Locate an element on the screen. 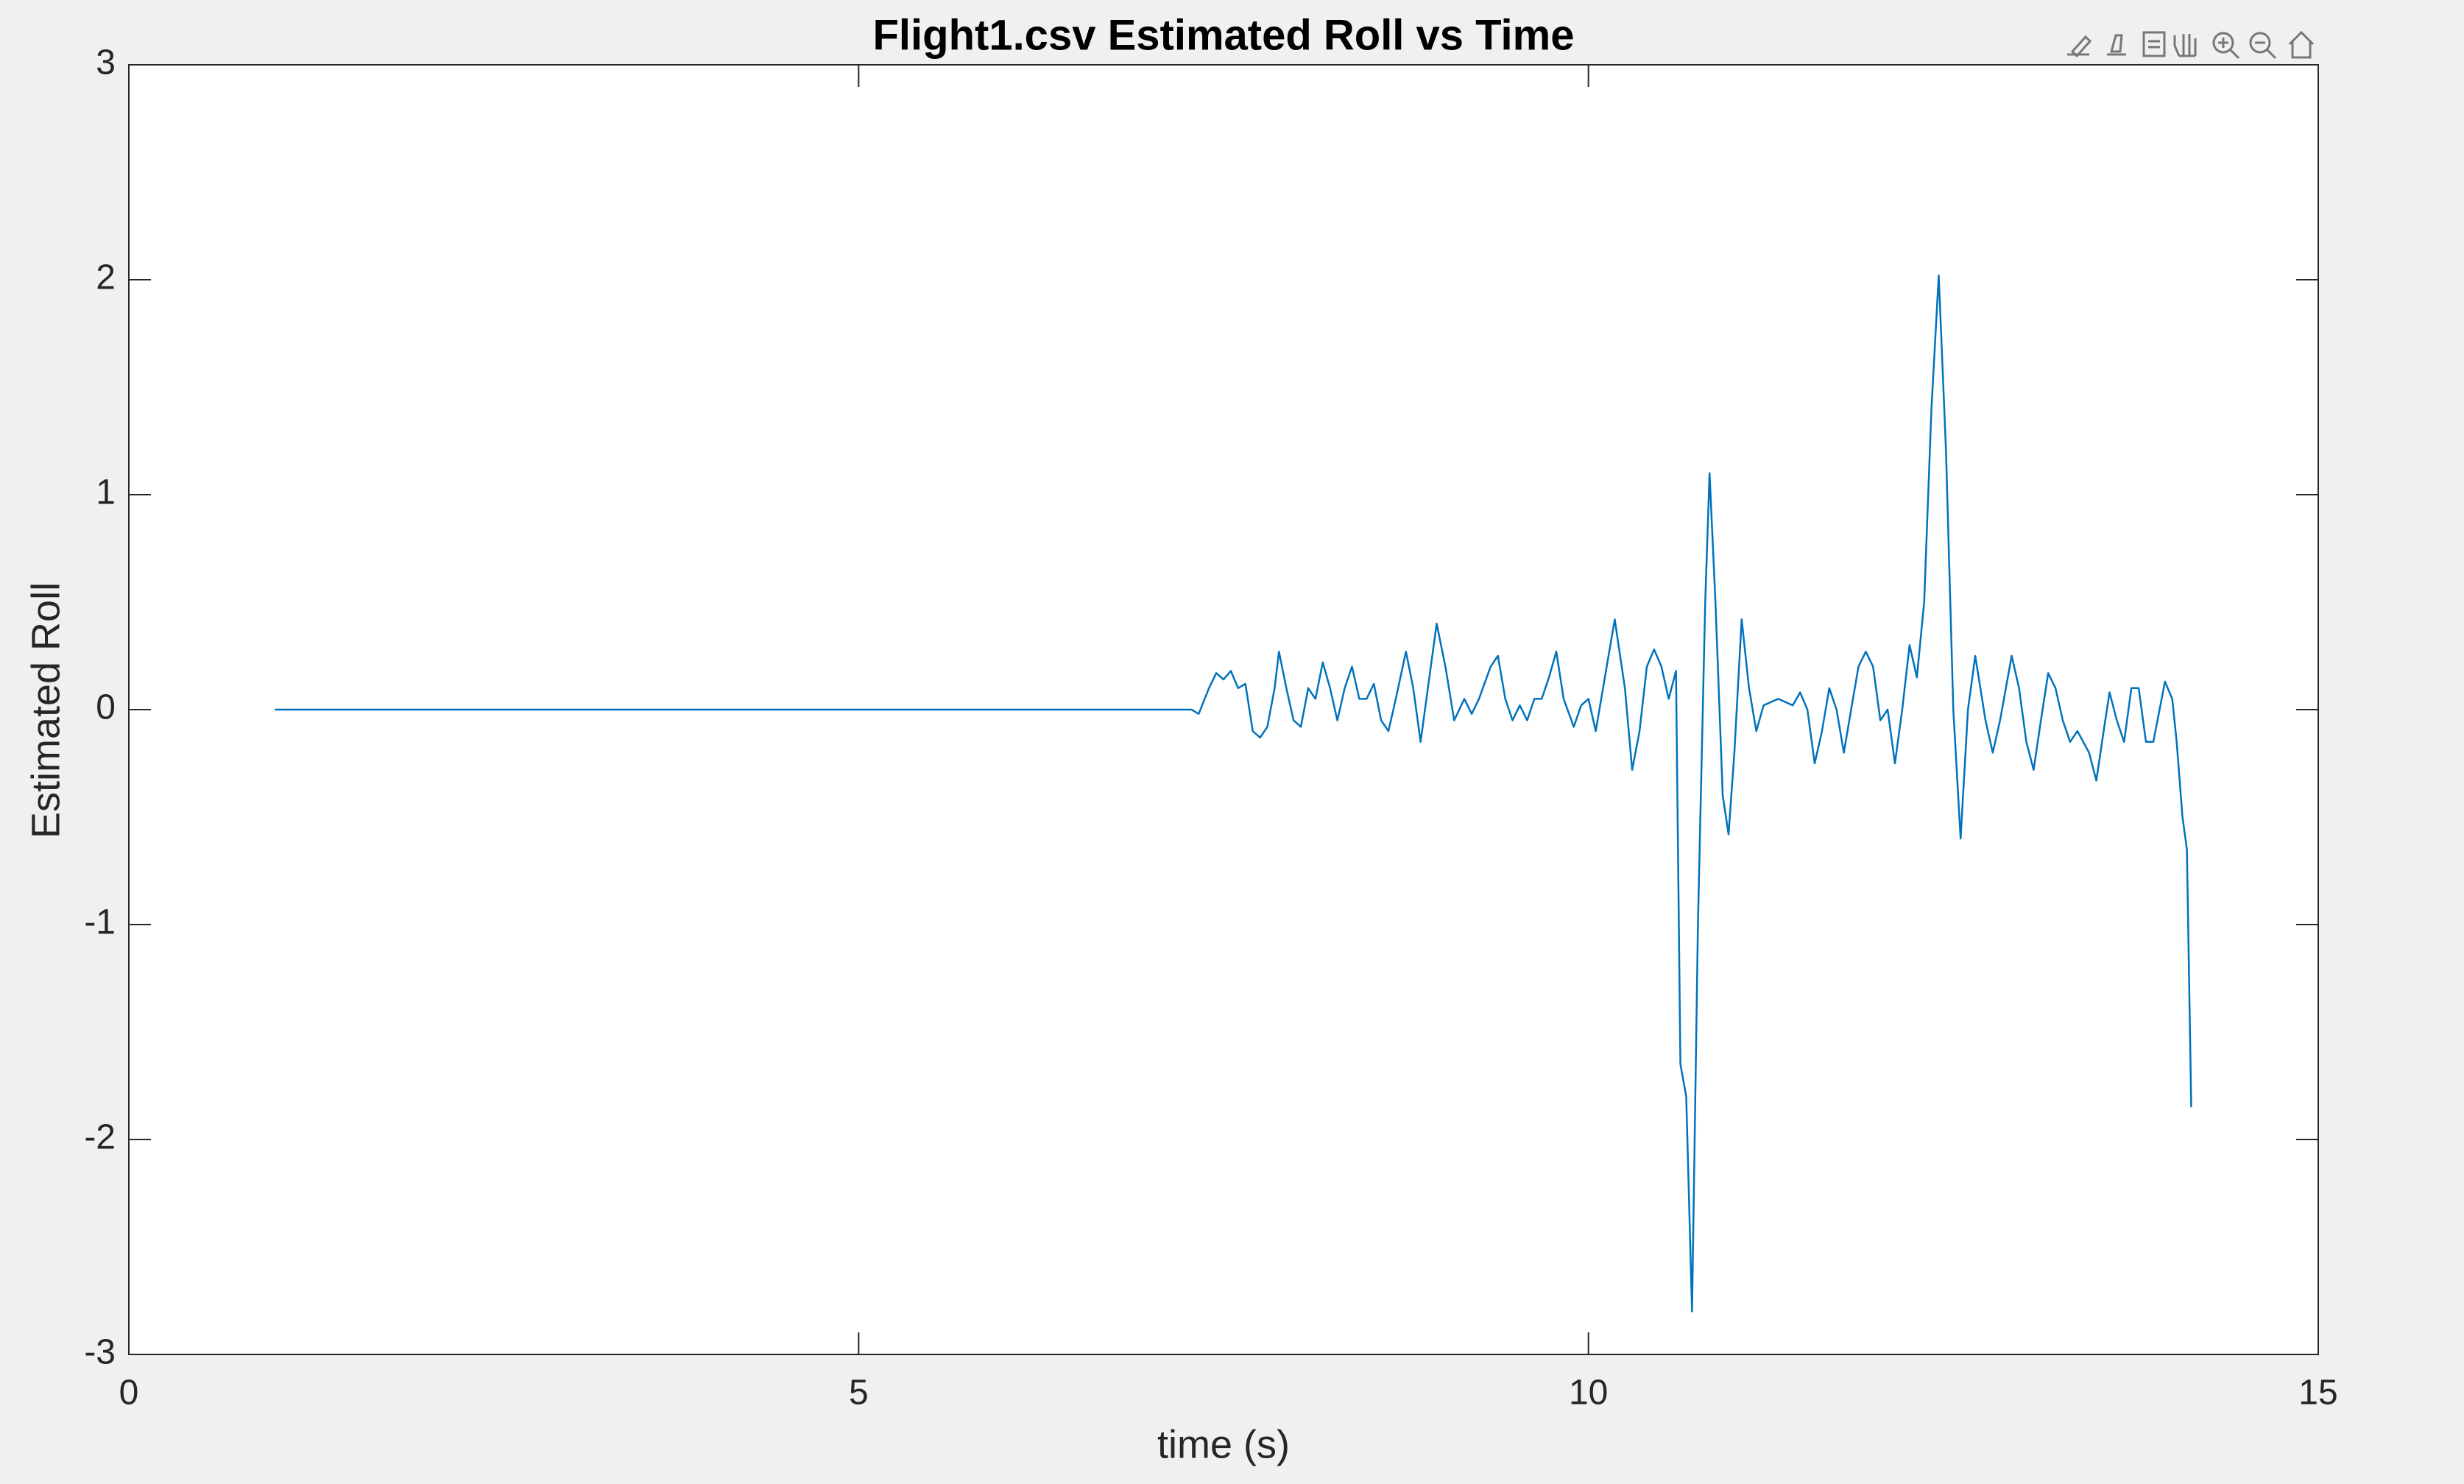 Image resolution: width=2464 pixels, height=1484 pixels. brush-tool is located at coordinates (2079, 46).